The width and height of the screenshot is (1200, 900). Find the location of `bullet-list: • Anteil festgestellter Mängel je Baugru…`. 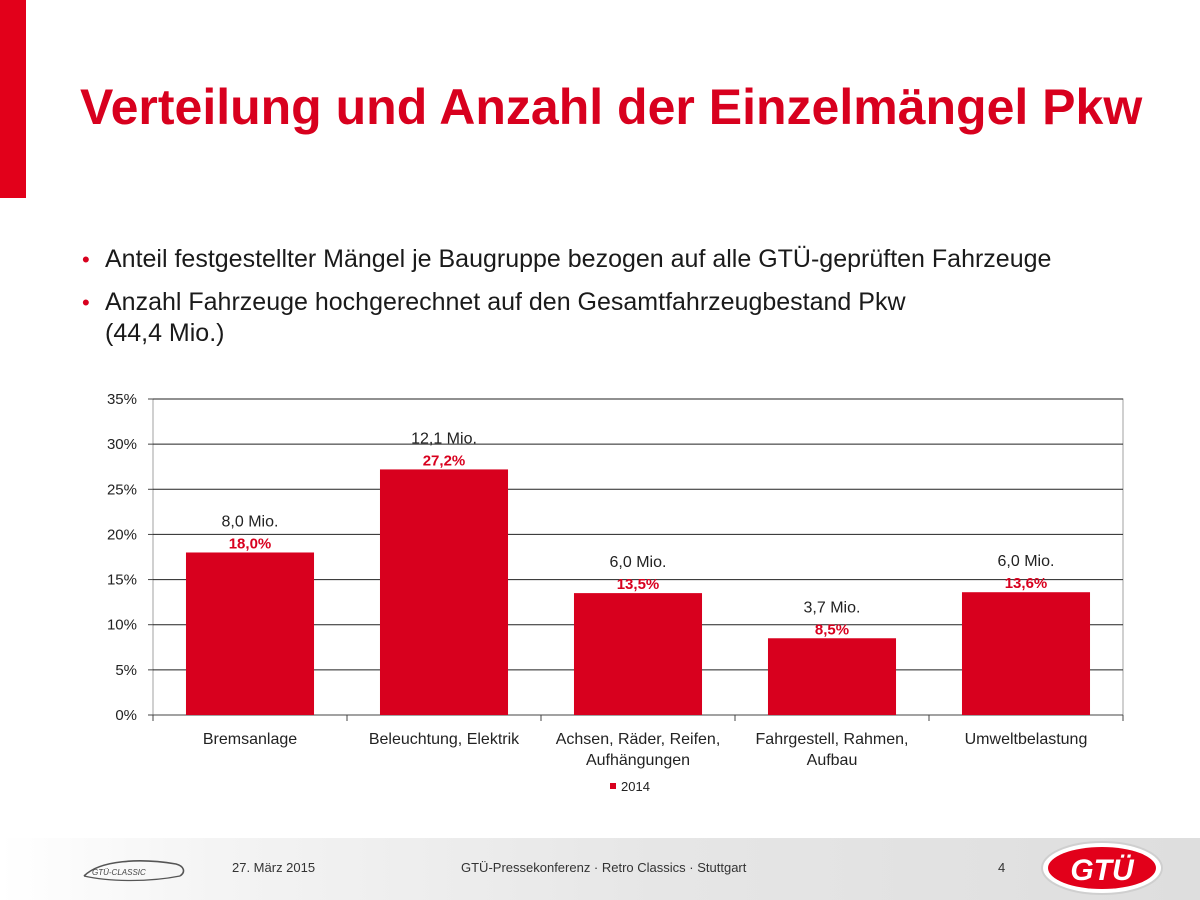

bullet-list: • Anteil festgestellter Mängel je Baugru… is located at coordinates (622, 302).